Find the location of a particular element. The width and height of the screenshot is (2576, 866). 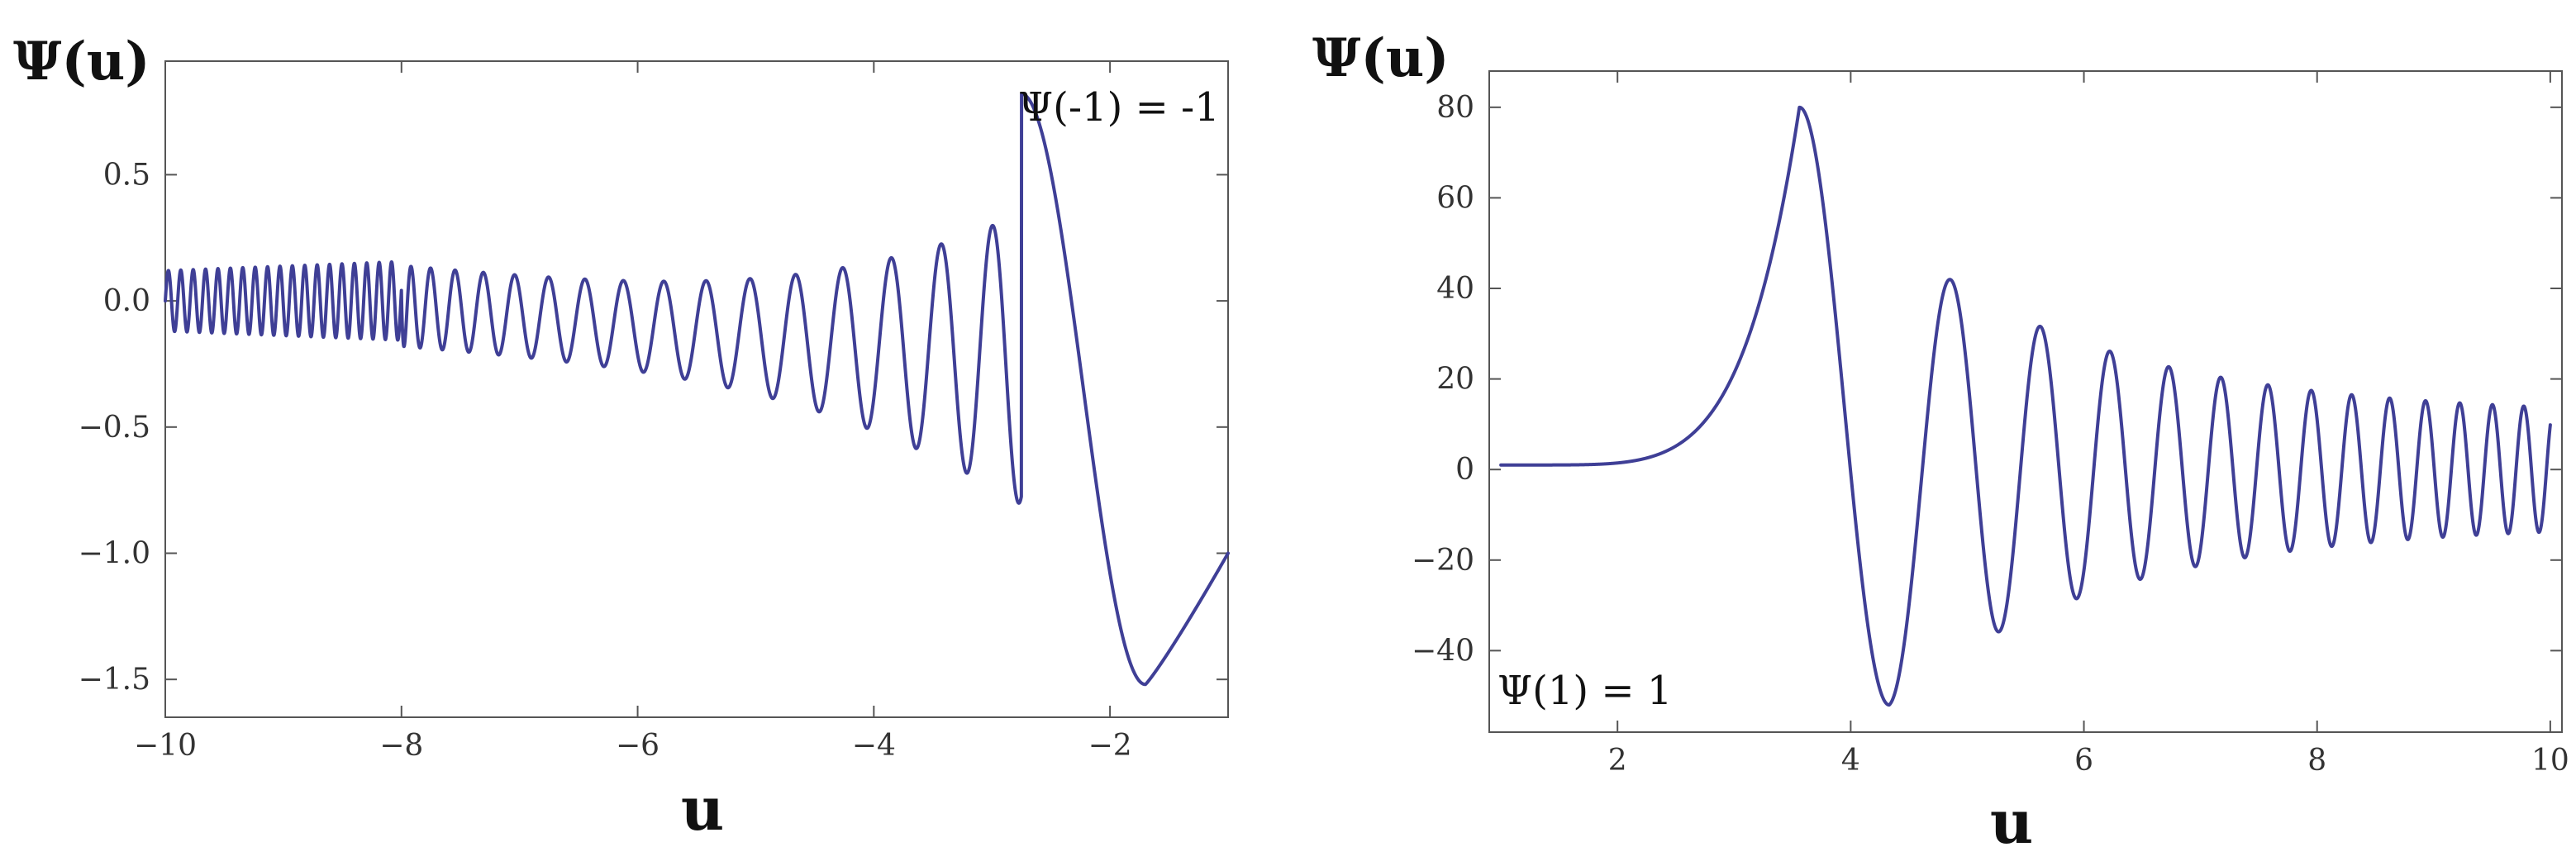

left-y-tick-label: 0.0 is located at coordinates (127, 301).